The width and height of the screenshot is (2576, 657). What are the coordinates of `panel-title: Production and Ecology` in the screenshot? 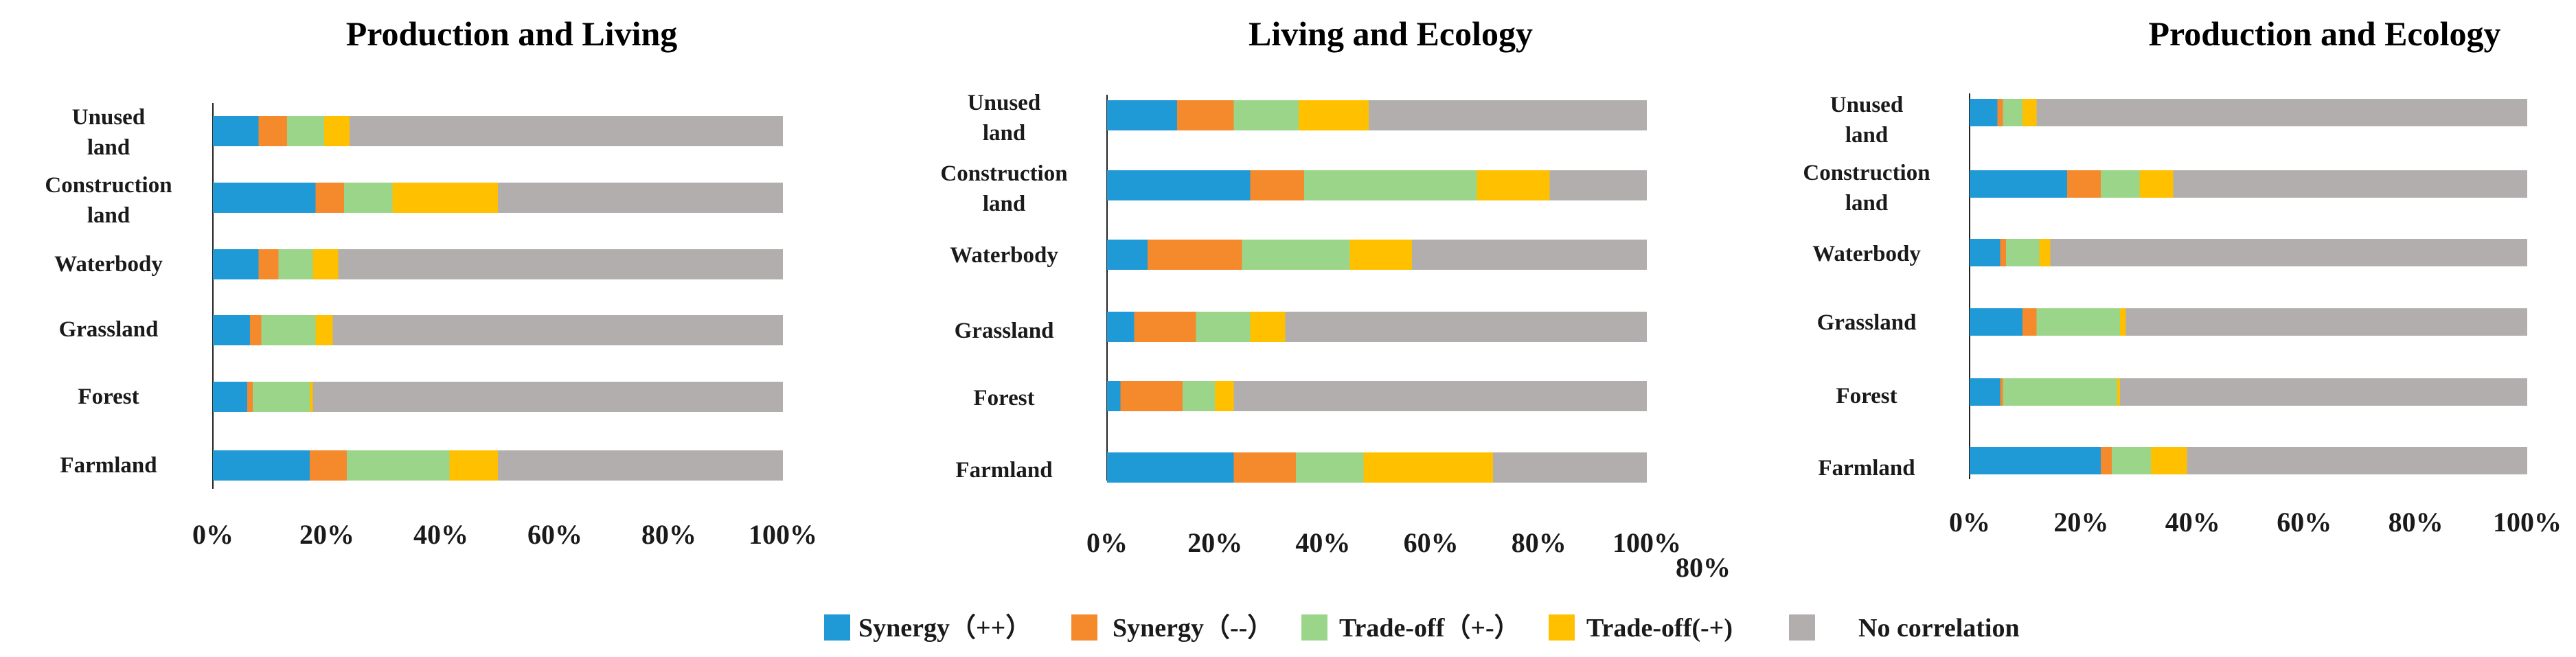 It's located at (2324, 33).